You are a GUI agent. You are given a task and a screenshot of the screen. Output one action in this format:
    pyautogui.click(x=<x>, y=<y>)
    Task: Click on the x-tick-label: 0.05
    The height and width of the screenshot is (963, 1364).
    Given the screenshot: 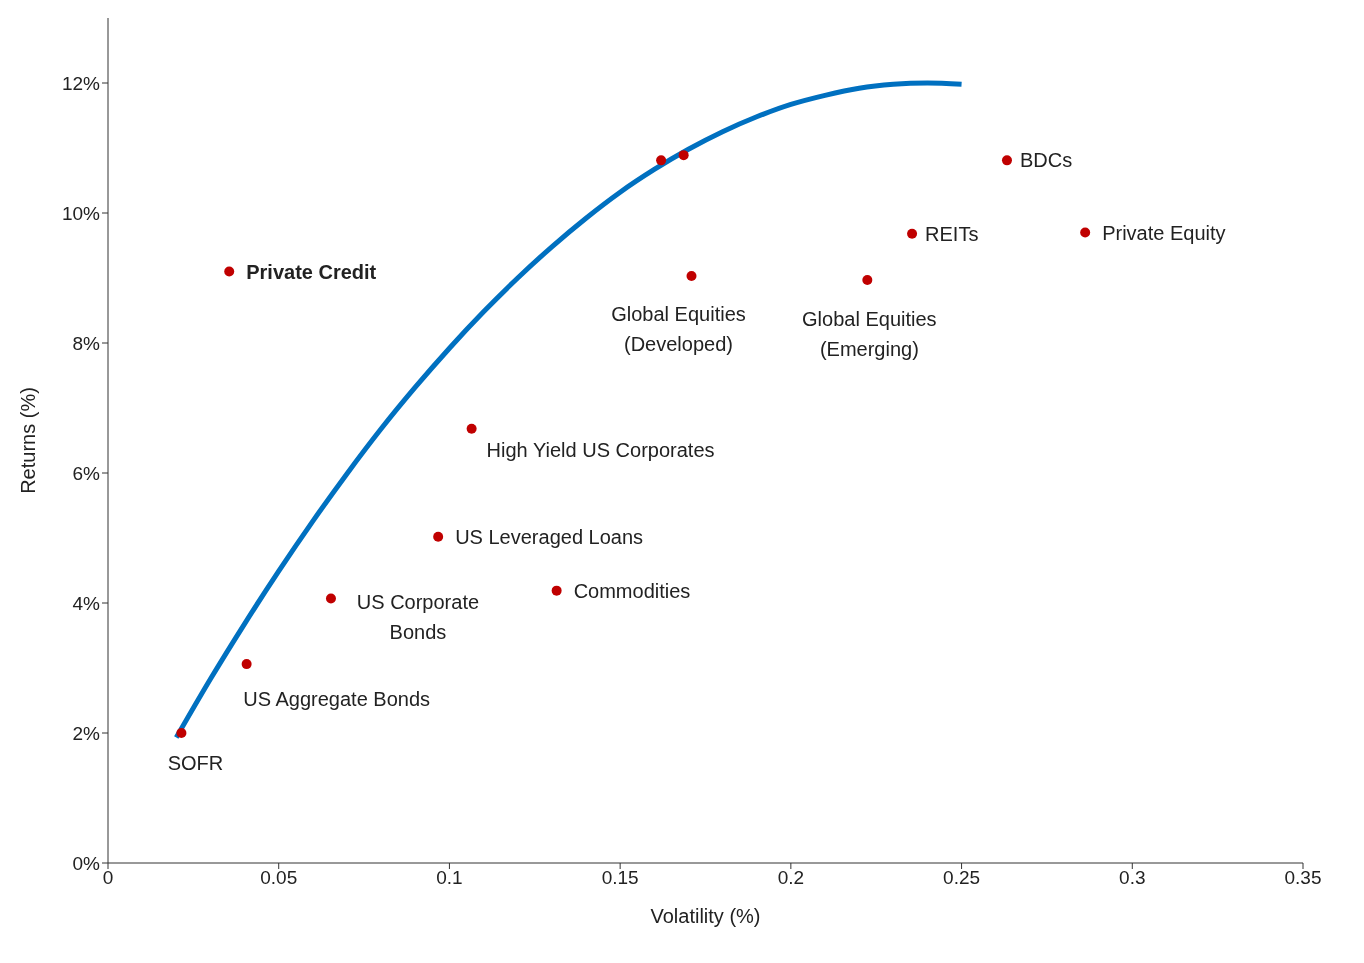 What is the action you would take?
    pyautogui.click(x=279, y=878)
    